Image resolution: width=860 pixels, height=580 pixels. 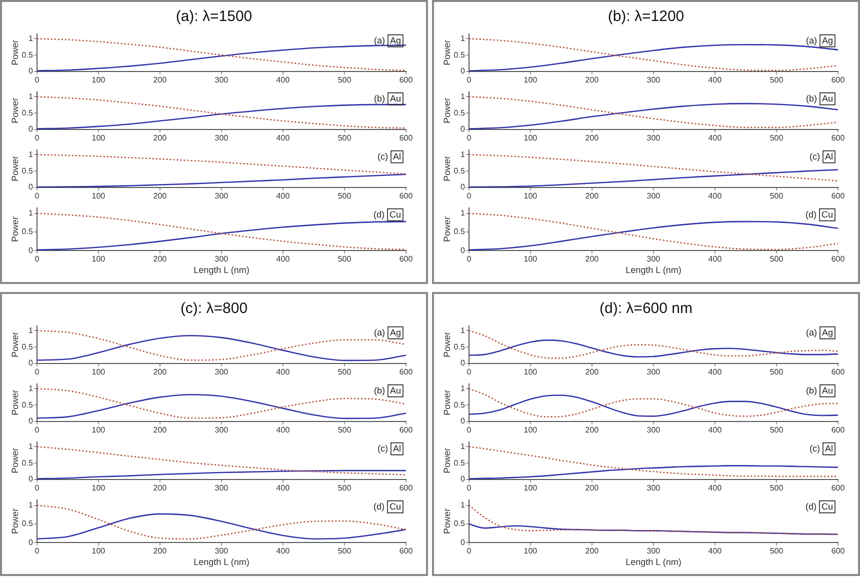 What do you see at coordinates (810, 214) in the screenshot?
I see `annotation: (d)` at bounding box center [810, 214].